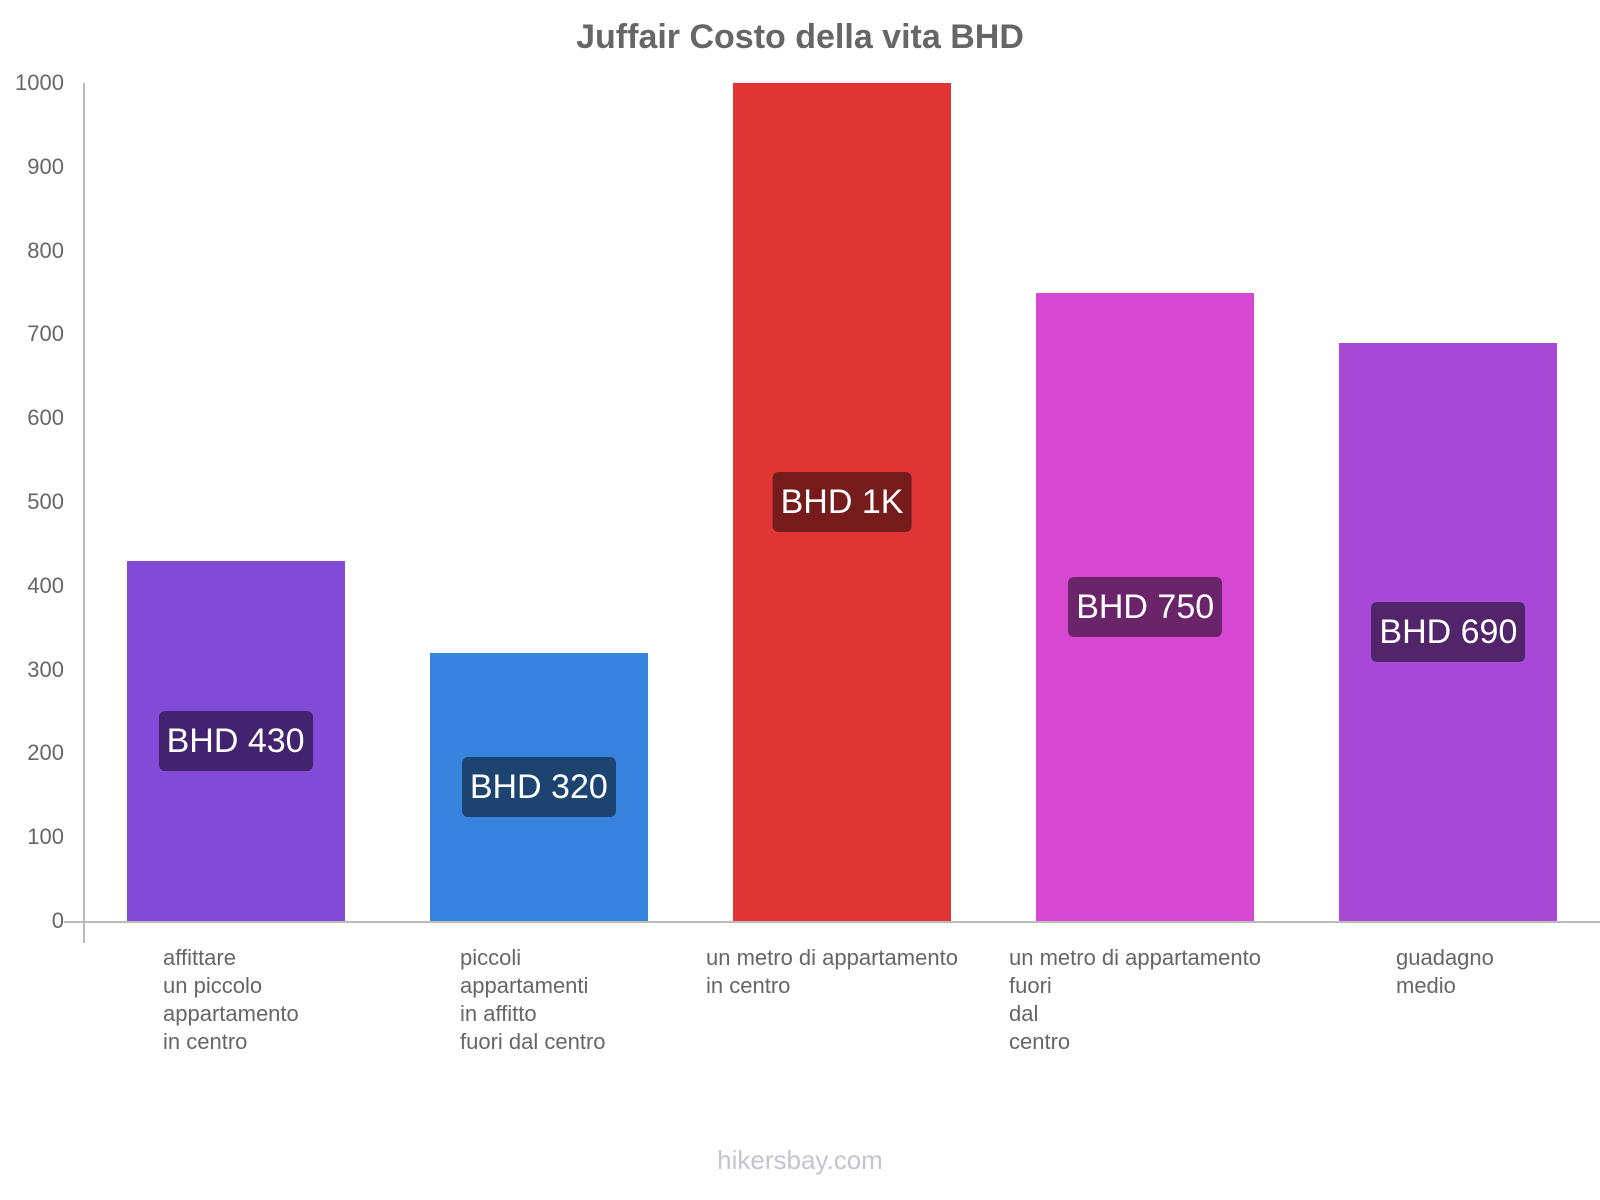 The image size is (1600, 1200). What do you see at coordinates (39, 82) in the screenshot?
I see `y-tick-label: 1000` at bounding box center [39, 82].